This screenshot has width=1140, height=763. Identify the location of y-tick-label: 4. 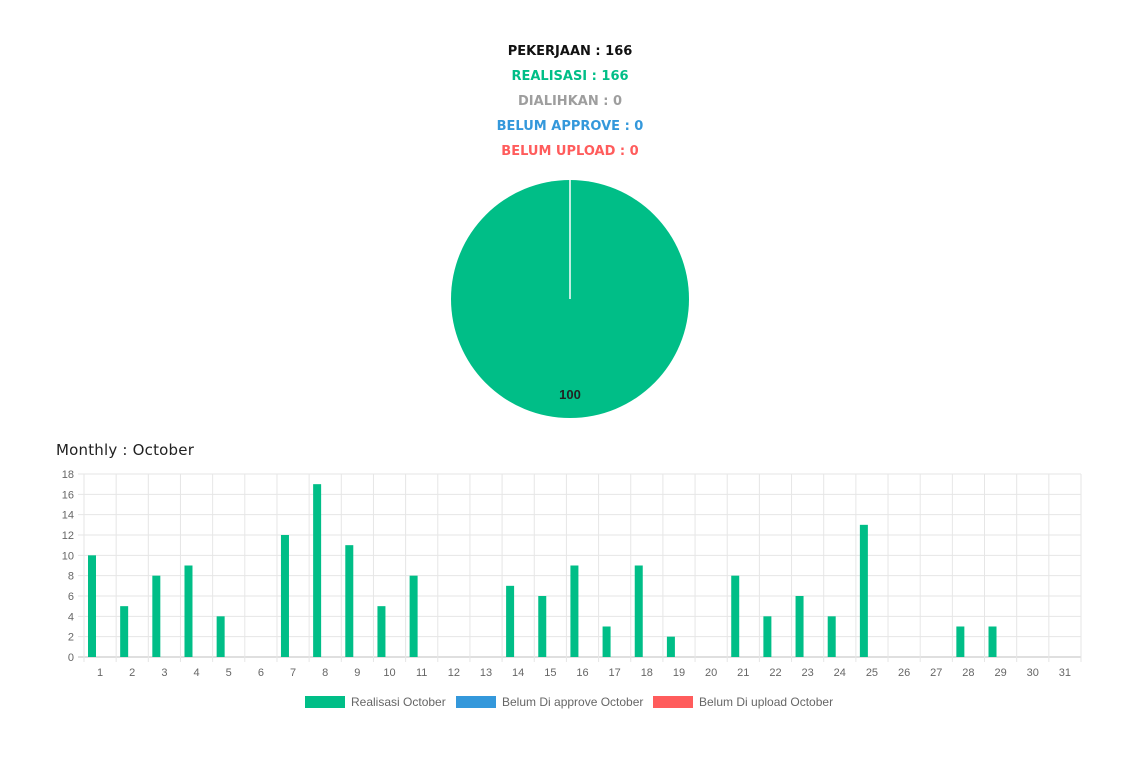
(71, 617).